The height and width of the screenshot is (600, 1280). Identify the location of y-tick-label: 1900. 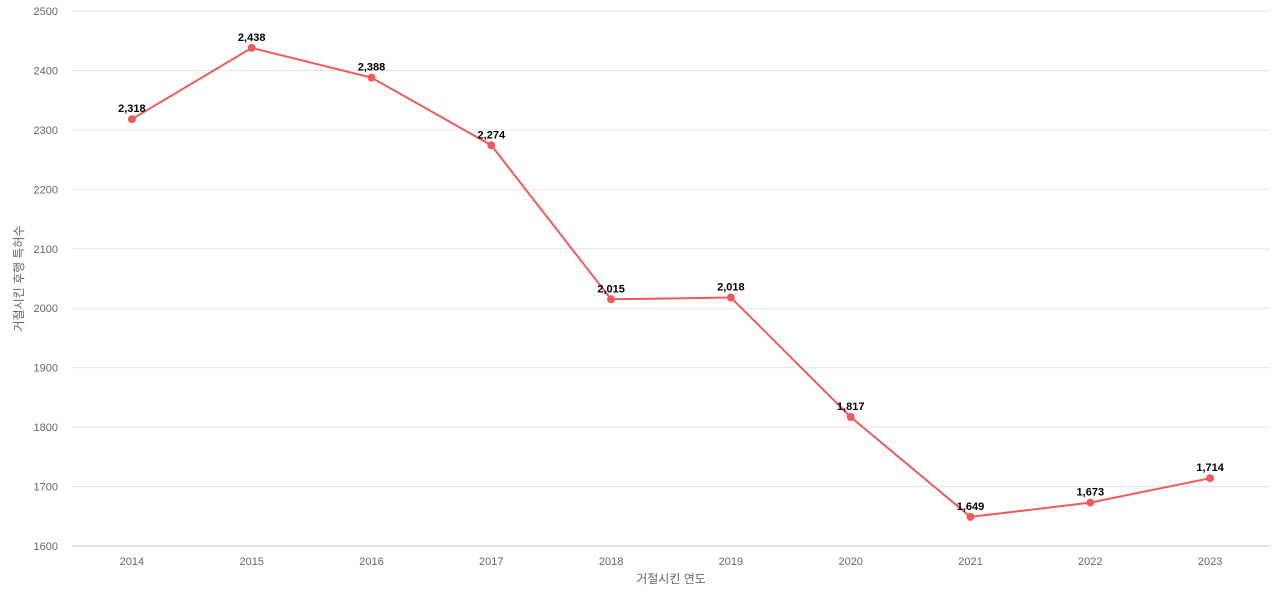
(46, 369).